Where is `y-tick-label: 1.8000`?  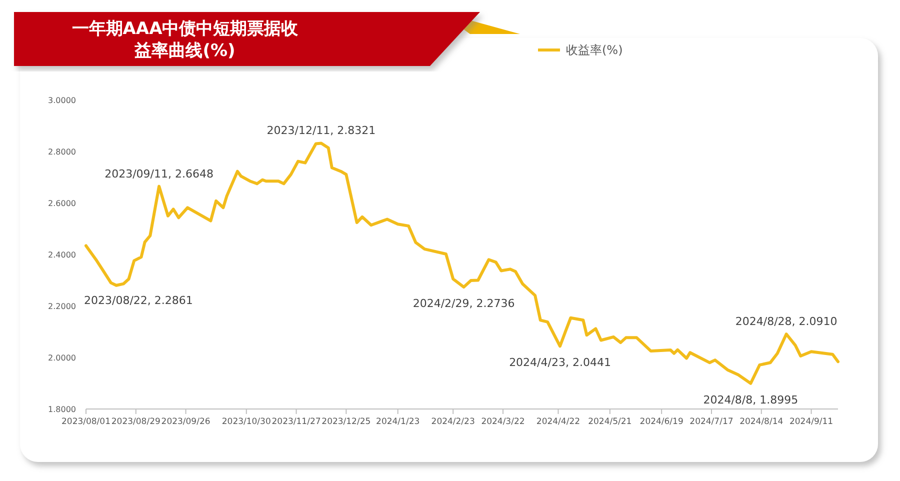
y-tick-label: 1.8000 is located at coordinates (62, 409).